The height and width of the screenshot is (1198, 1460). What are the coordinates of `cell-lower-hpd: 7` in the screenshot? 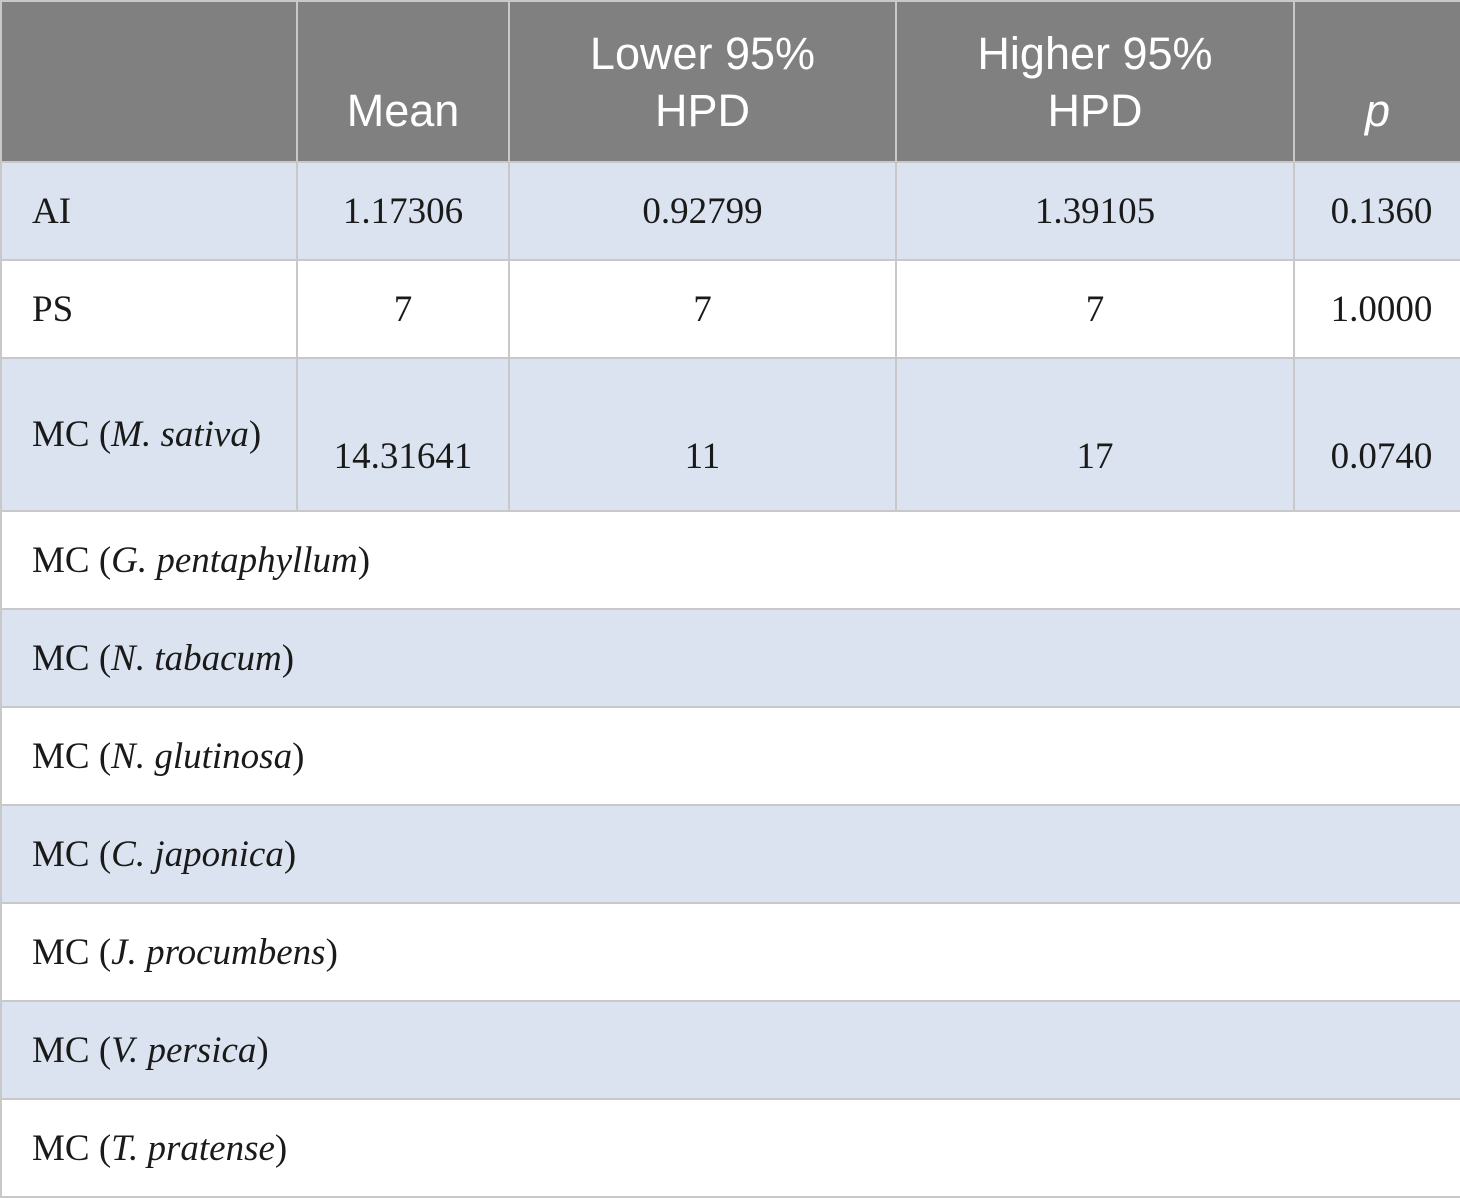 It's located at (702, 309).